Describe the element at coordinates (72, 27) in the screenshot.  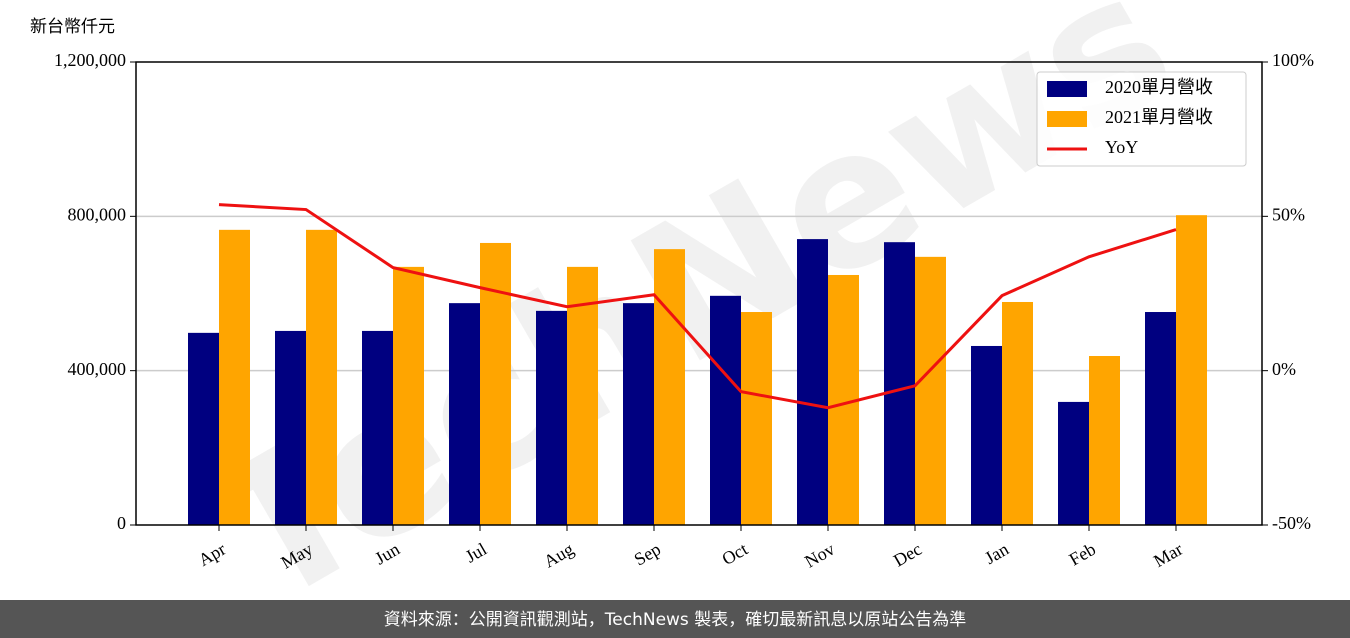
I see `y-axis-label: 新台幣仟元` at that location.